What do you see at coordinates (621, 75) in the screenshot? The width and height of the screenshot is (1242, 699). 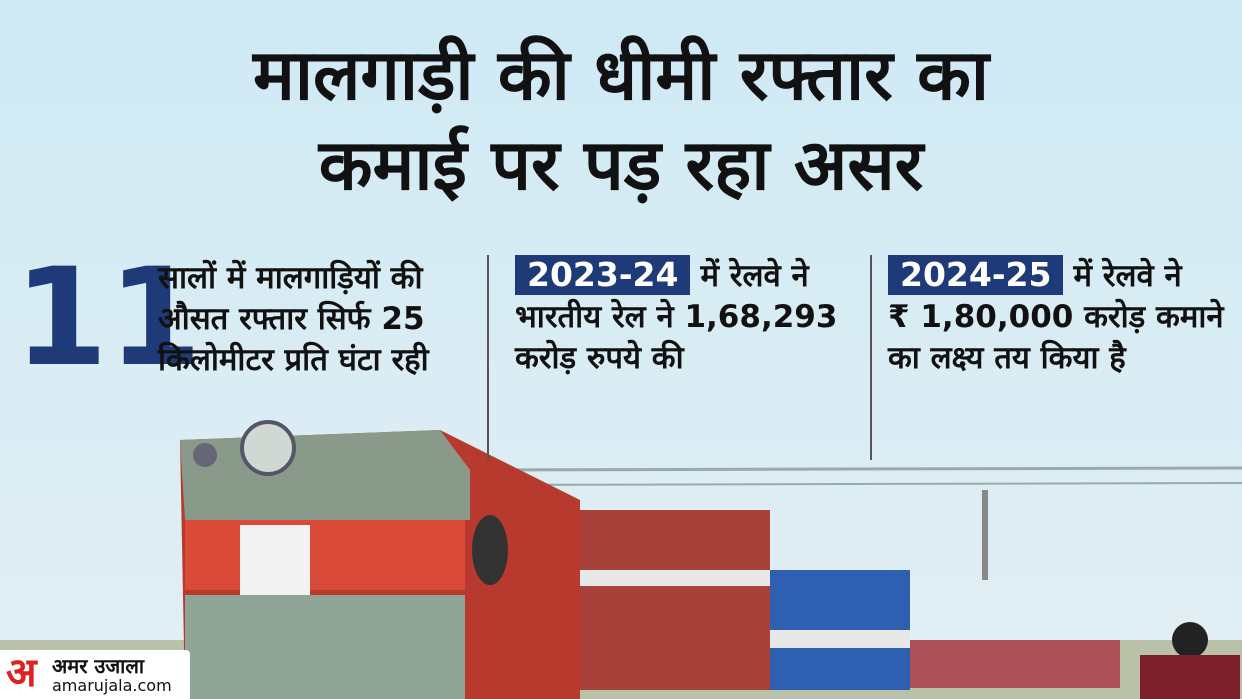 I see `title-line: मालगाड़ी की धीमी रफ्तार का` at bounding box center [621, 75].